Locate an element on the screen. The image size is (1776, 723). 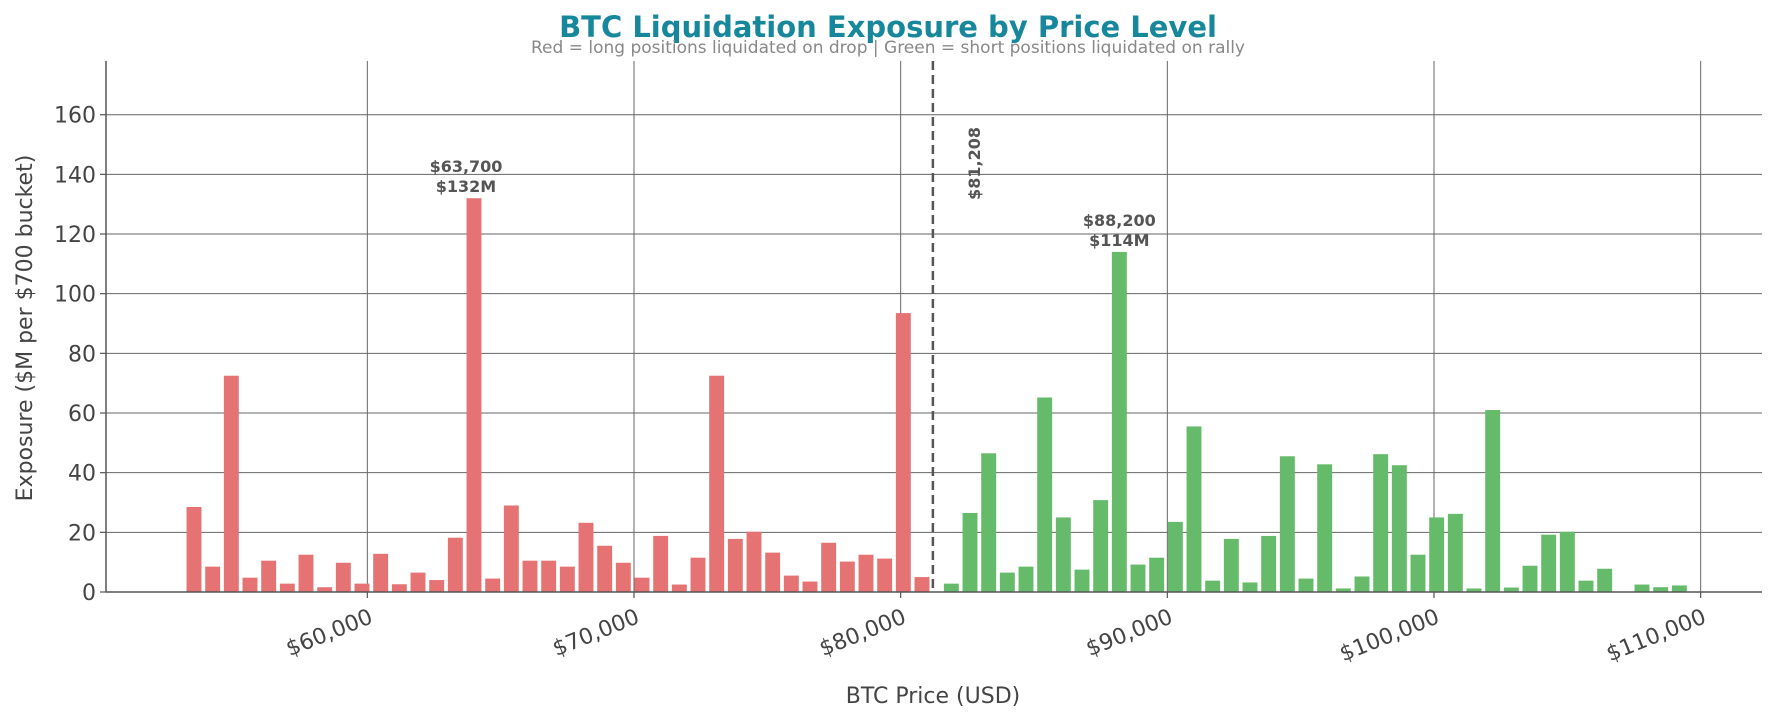
peak-annotation-price: $88,200 is located at coordinates (1119, 220).